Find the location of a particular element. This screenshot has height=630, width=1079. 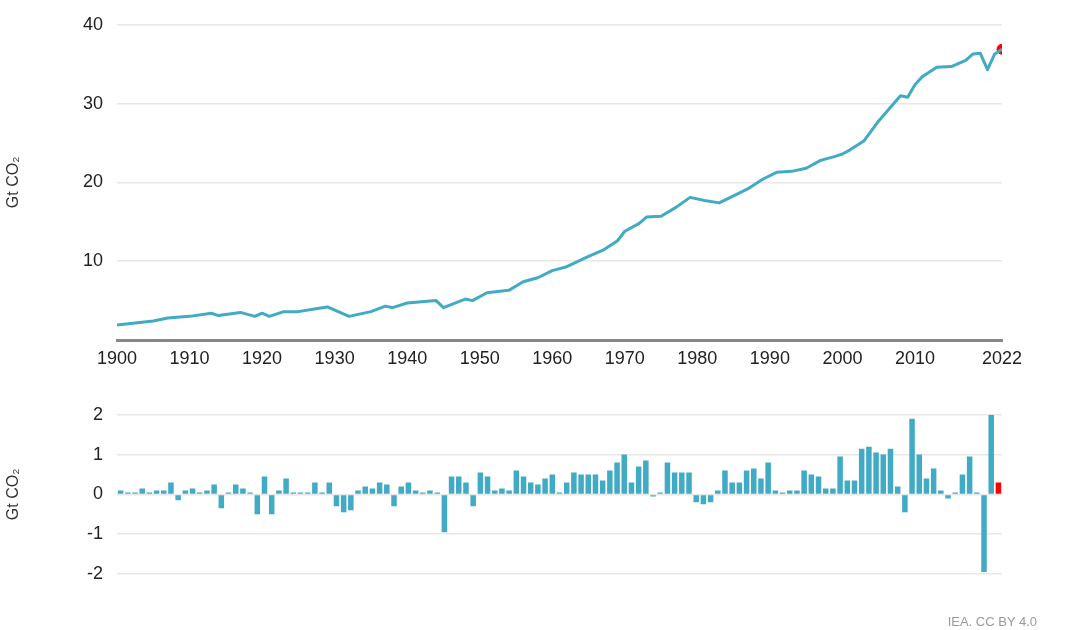

x-tick-label: 1900 is located at coordinates (117, 357).